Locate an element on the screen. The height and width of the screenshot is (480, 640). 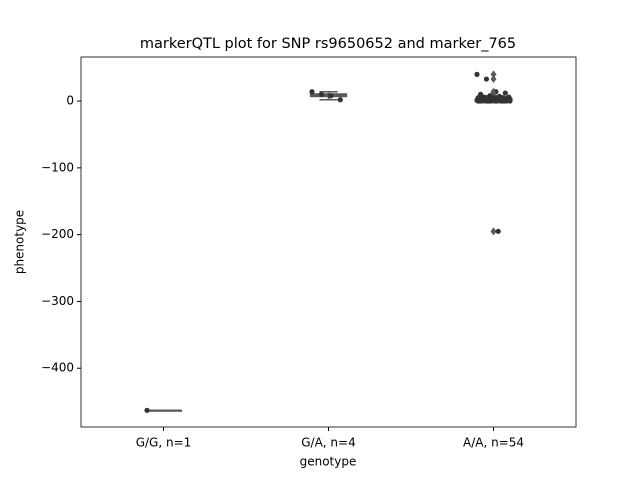
y-tick-label: 0 is located at coordinates (70, 101).